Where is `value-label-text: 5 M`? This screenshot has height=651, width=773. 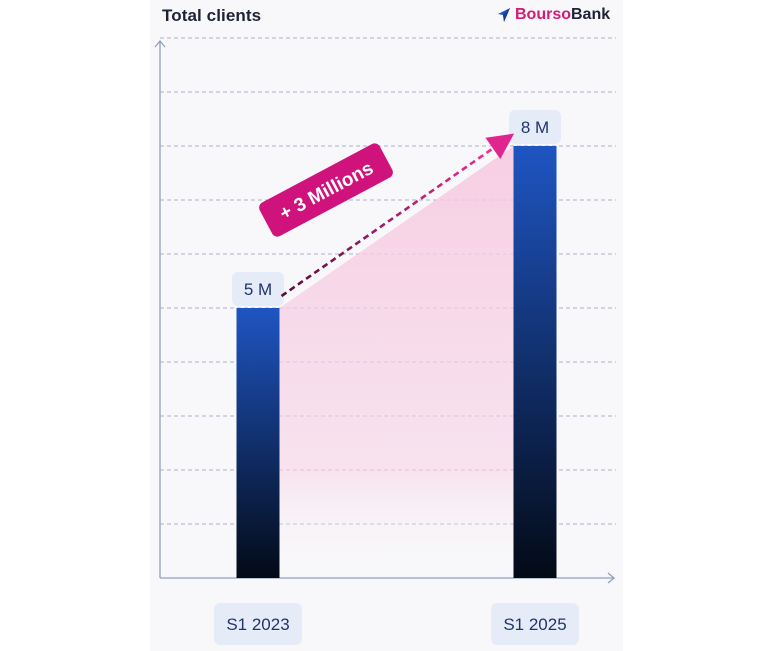 value-label-text: 5 M is located at coordinates (258, 289).